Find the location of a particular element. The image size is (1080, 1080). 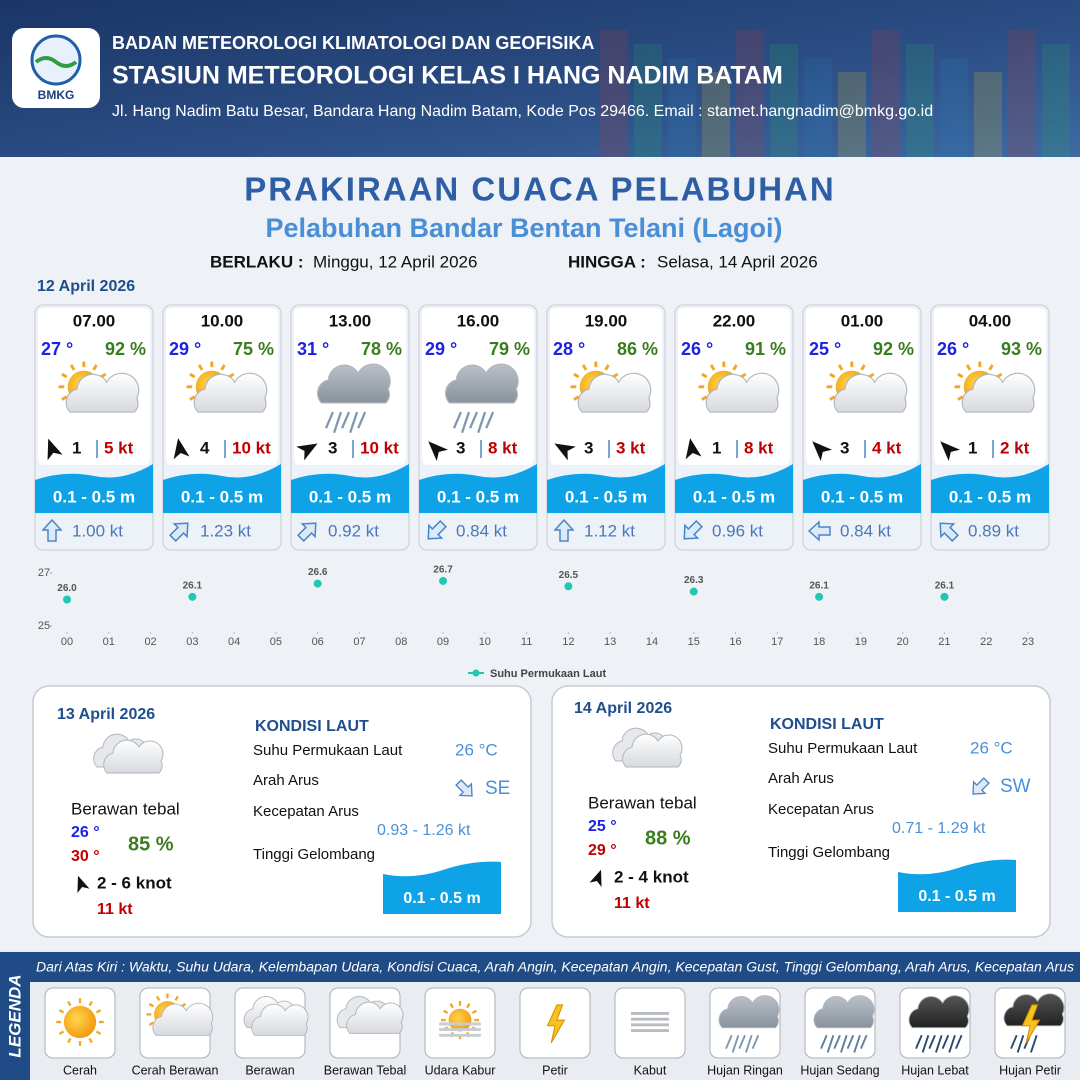

valid-from-label: BERLAKU : is located at coordinates (257, 261).